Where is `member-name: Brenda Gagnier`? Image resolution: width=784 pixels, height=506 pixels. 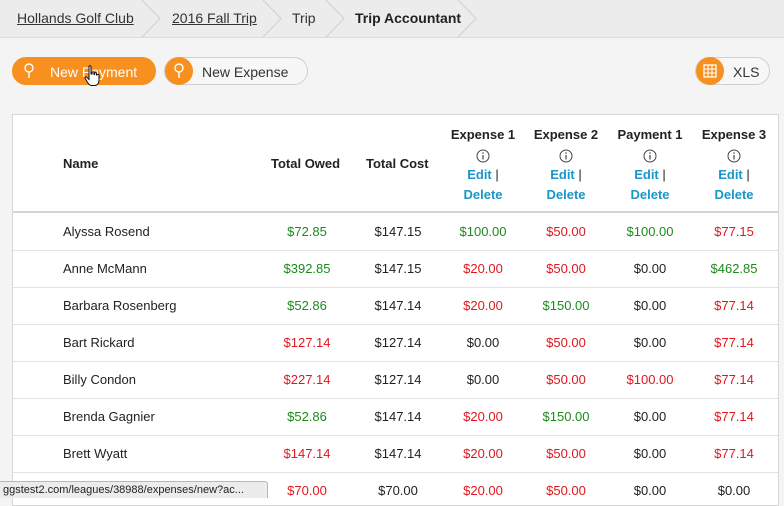
member-name: Brenda Gagnier is located at coordinates (109, 416).